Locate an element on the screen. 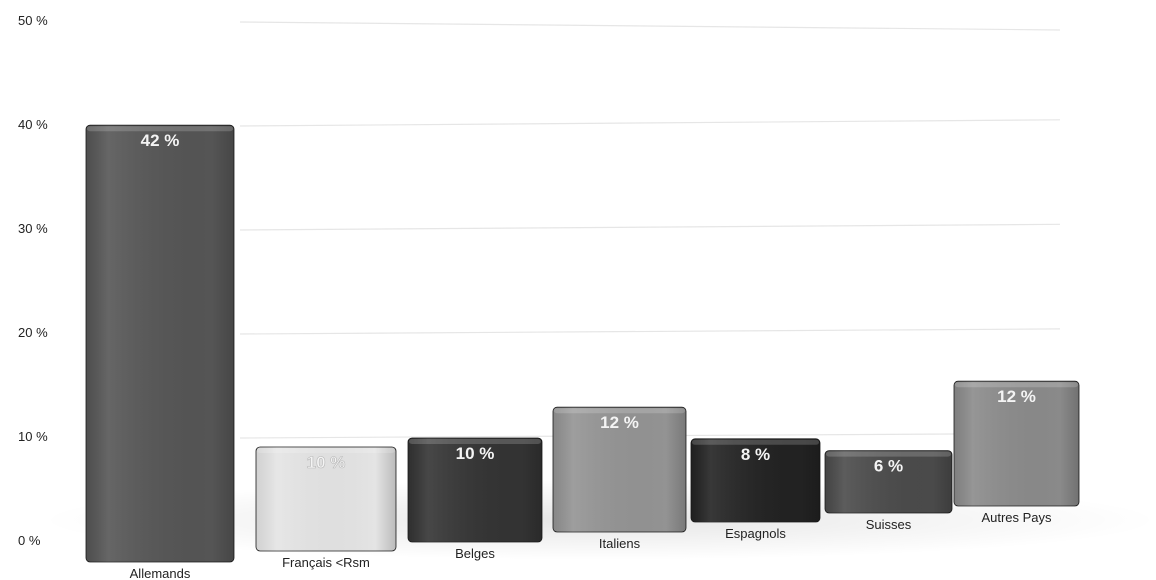  y-tick-label: 10 % is located at coordinates (33, 436).